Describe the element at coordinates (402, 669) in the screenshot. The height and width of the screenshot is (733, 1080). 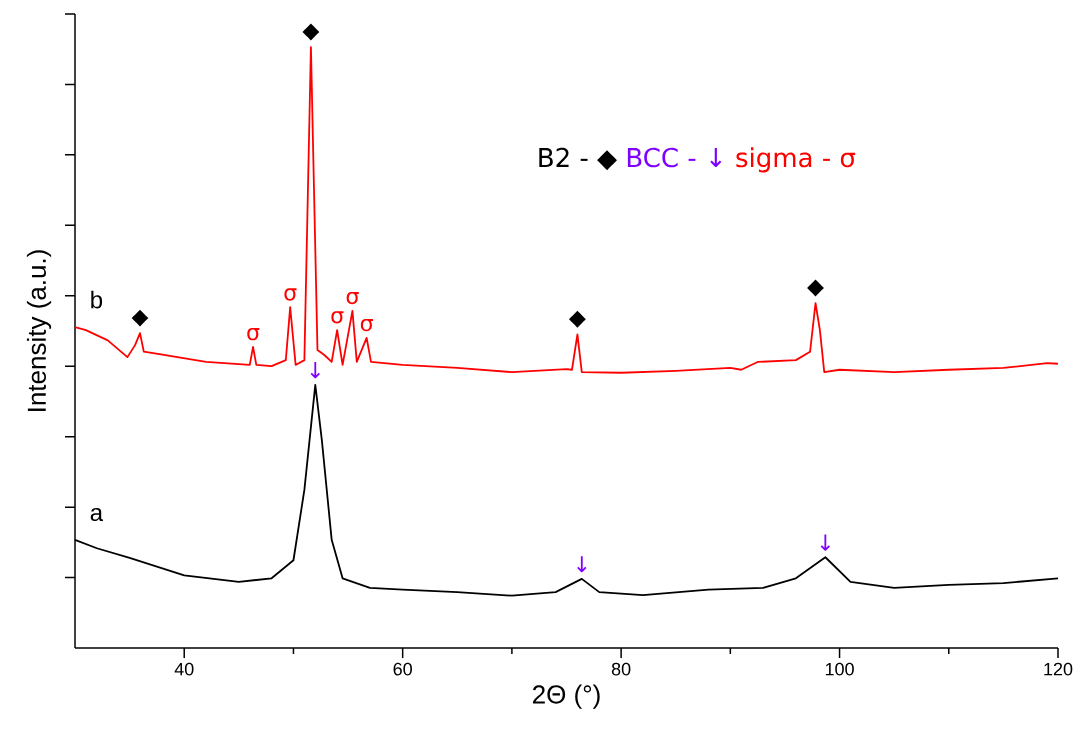
I see `x-tick-label: 60` at that location.